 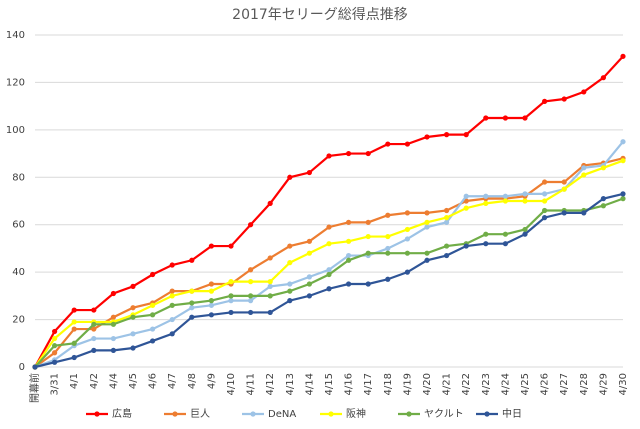 What do you see at coordinates (427, 384) in the screenshot?
I see `x-tick-label: 4/20` at bounding box center [427, 384].